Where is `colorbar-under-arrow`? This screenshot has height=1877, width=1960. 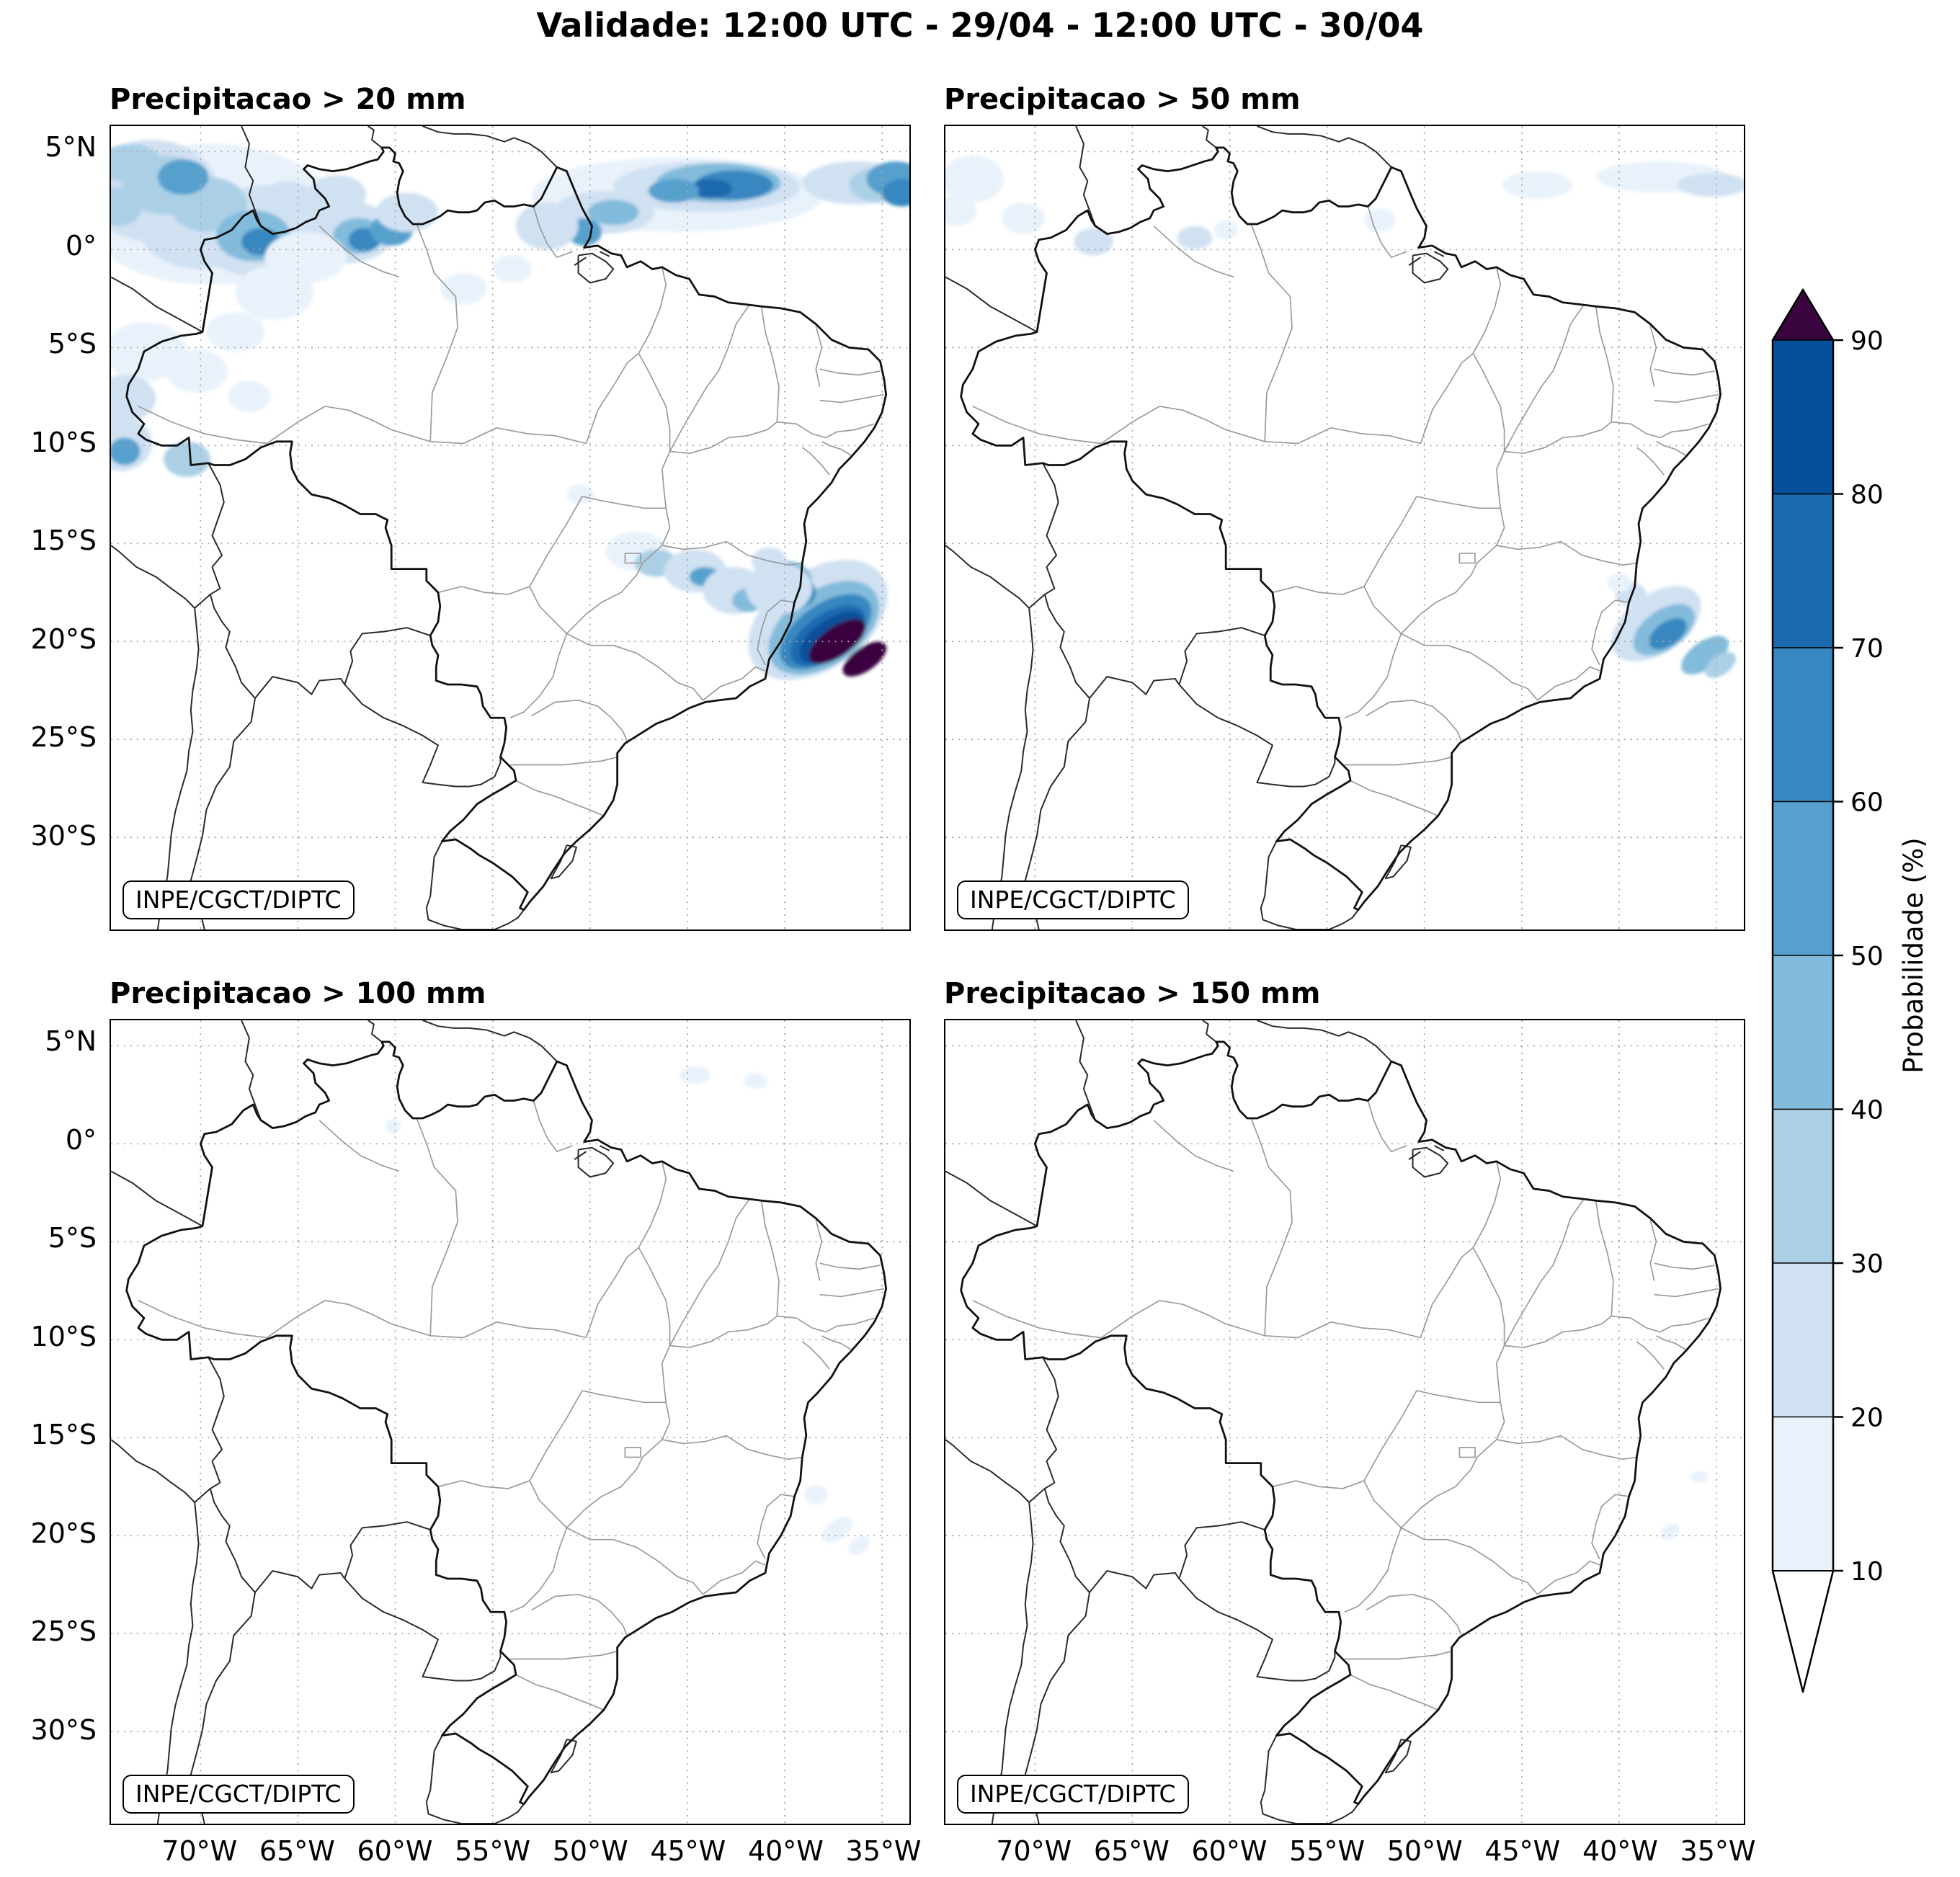
colorbar-under-arrow is located at coordinates (1803, 1632).